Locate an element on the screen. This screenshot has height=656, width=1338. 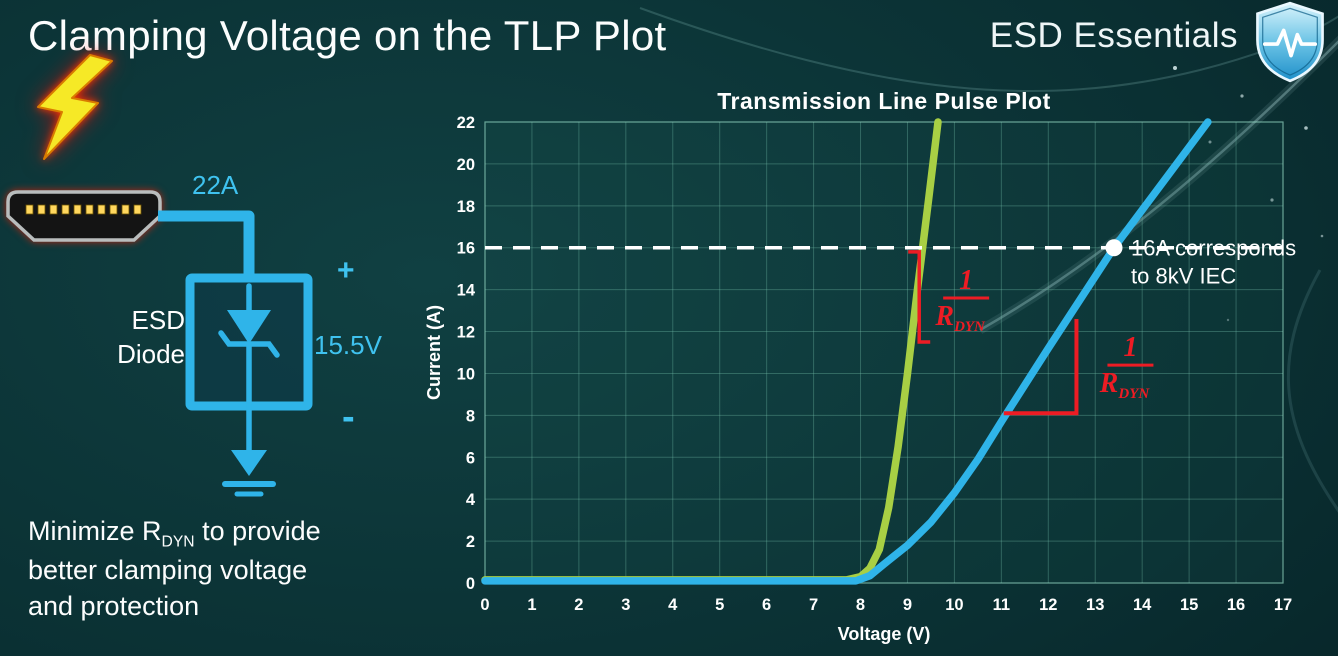
footer-line1: Minimize RDYN to provide is located at coordinates (174, 533).